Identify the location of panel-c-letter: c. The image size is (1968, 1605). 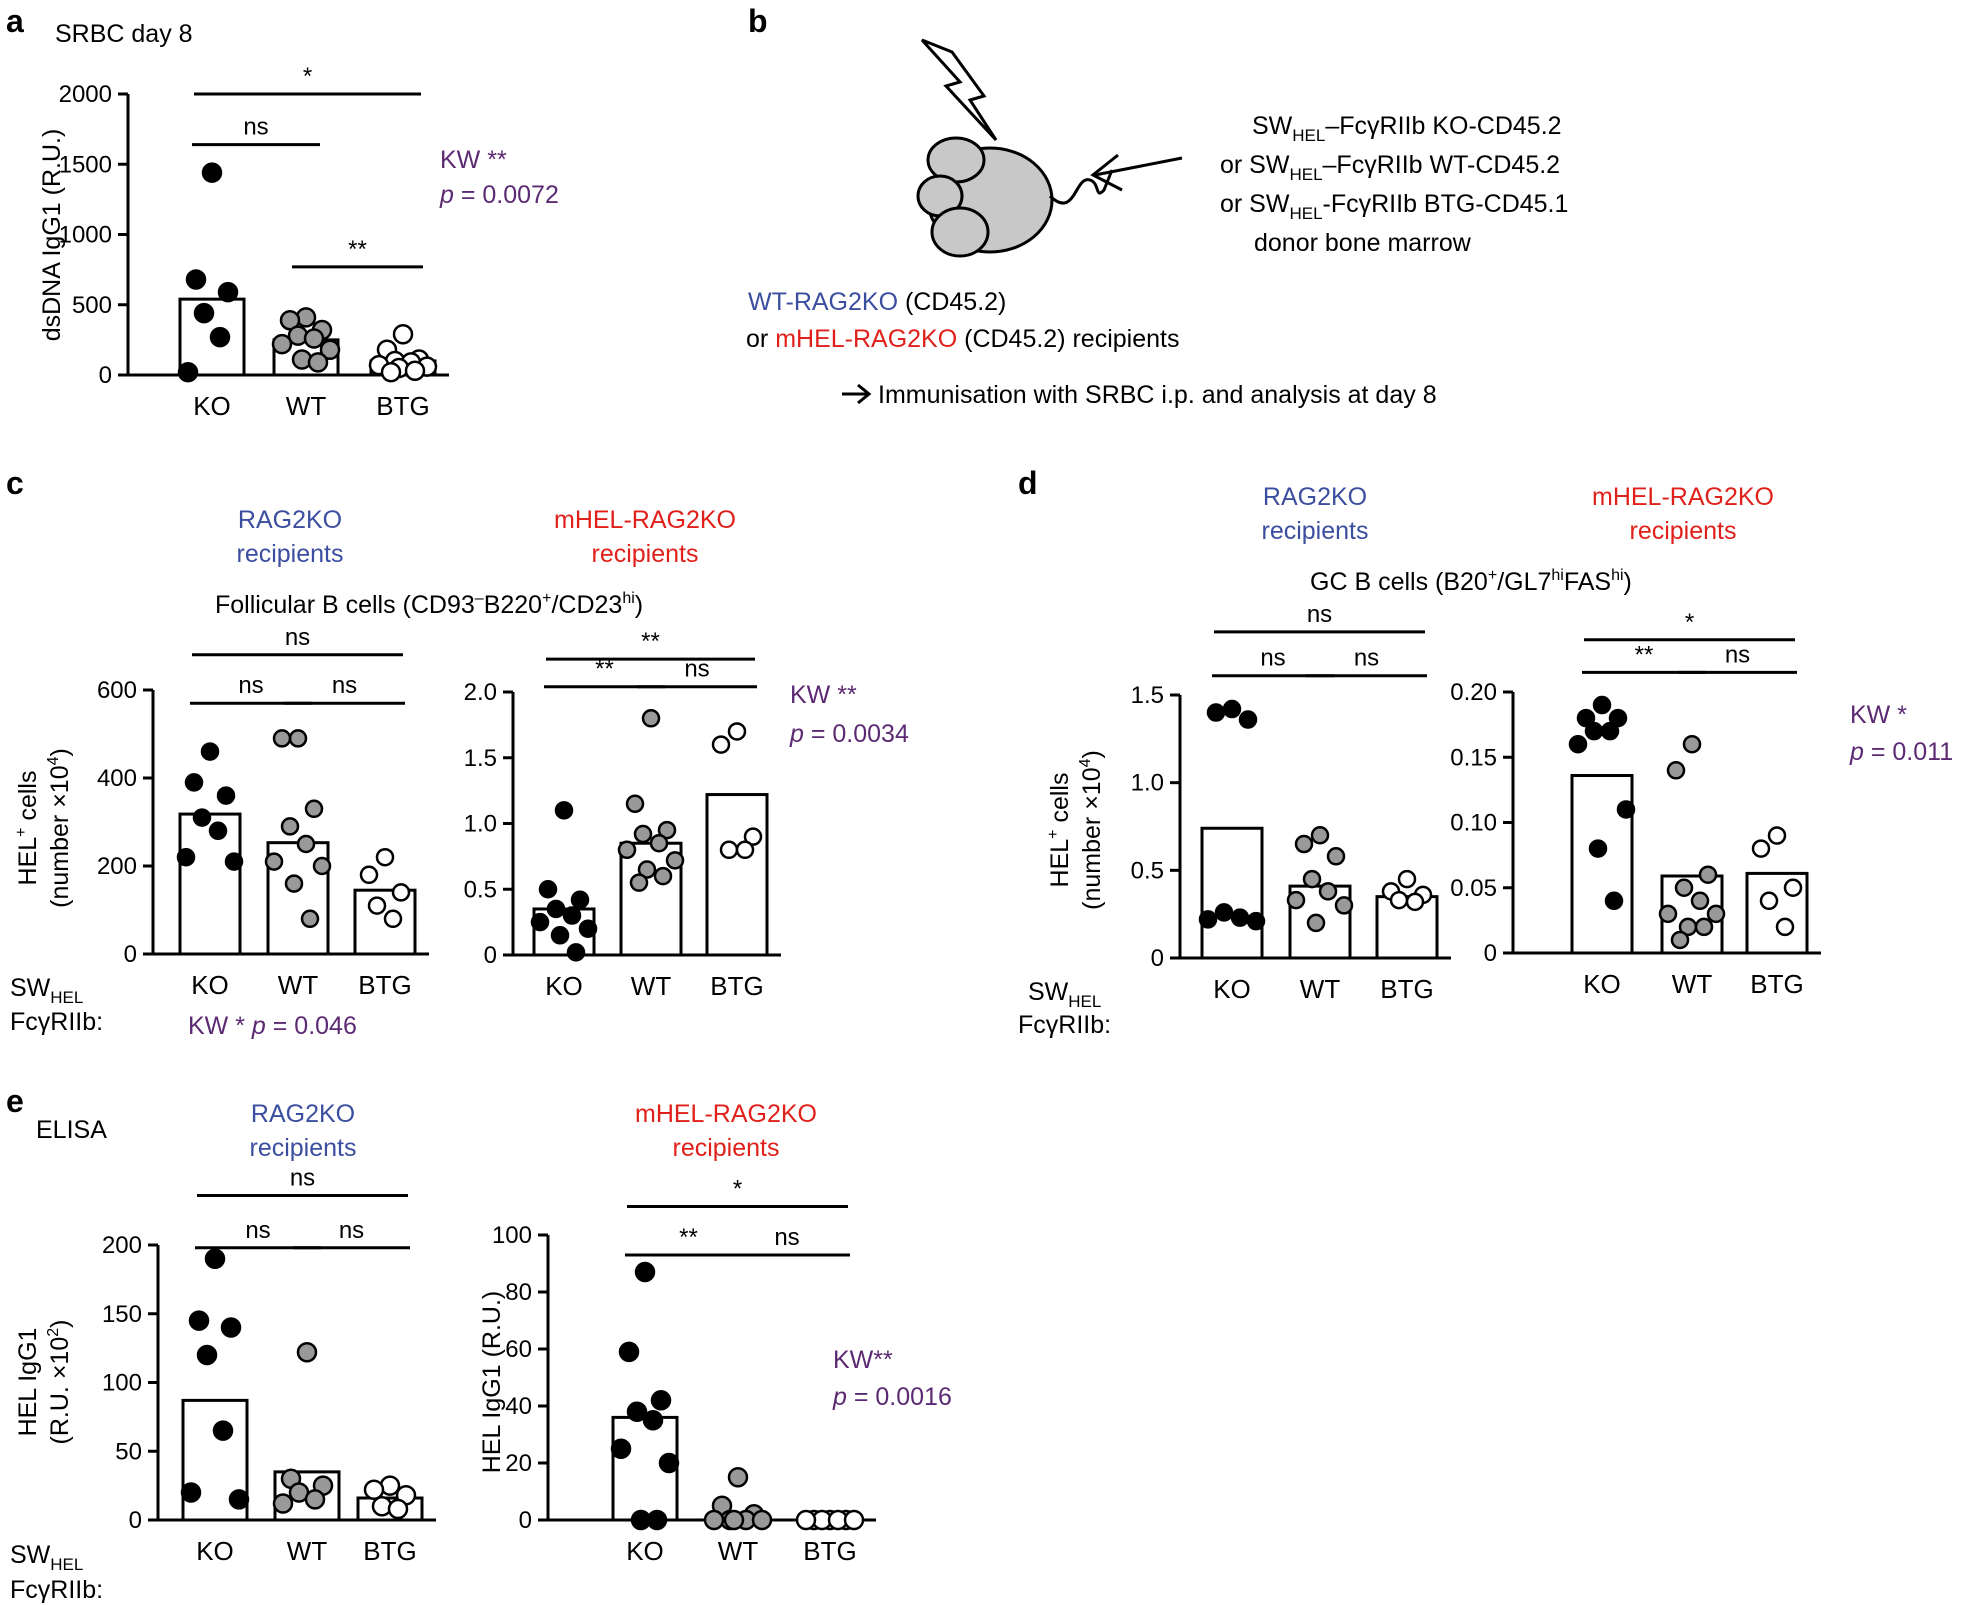
(15, 483).